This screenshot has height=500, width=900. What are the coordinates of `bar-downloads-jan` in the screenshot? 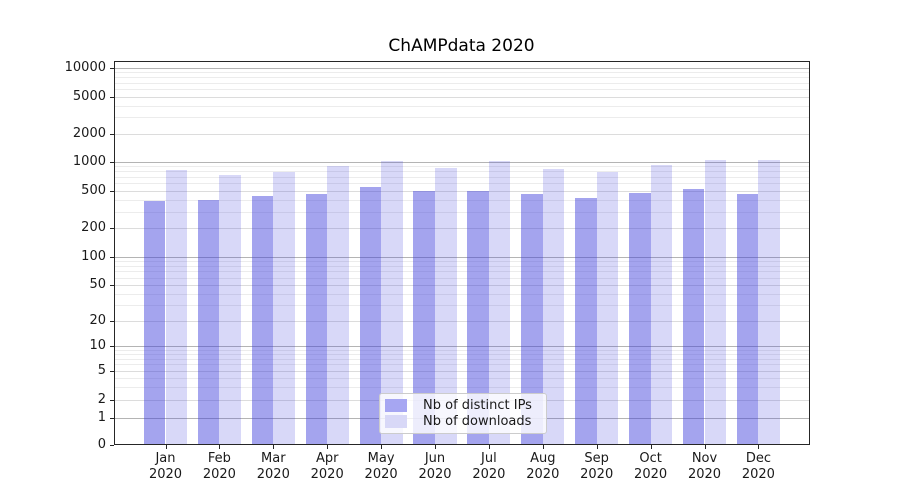 It's located at (176, 307).